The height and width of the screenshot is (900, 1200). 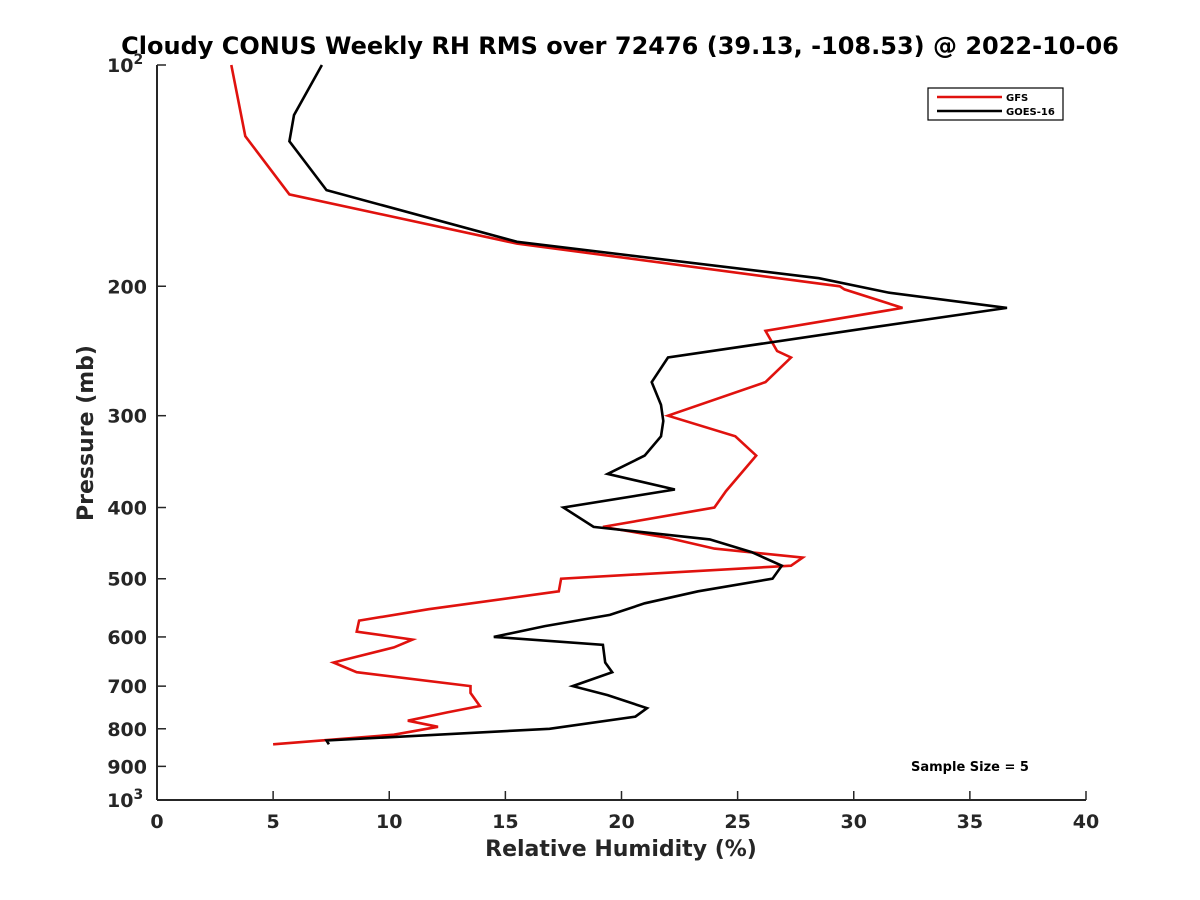 What do you see at coordinates (621, 849) in the screenshot?
I see `x-axis-label: Relative Humidity (%)` at bounding box center [621, 849].